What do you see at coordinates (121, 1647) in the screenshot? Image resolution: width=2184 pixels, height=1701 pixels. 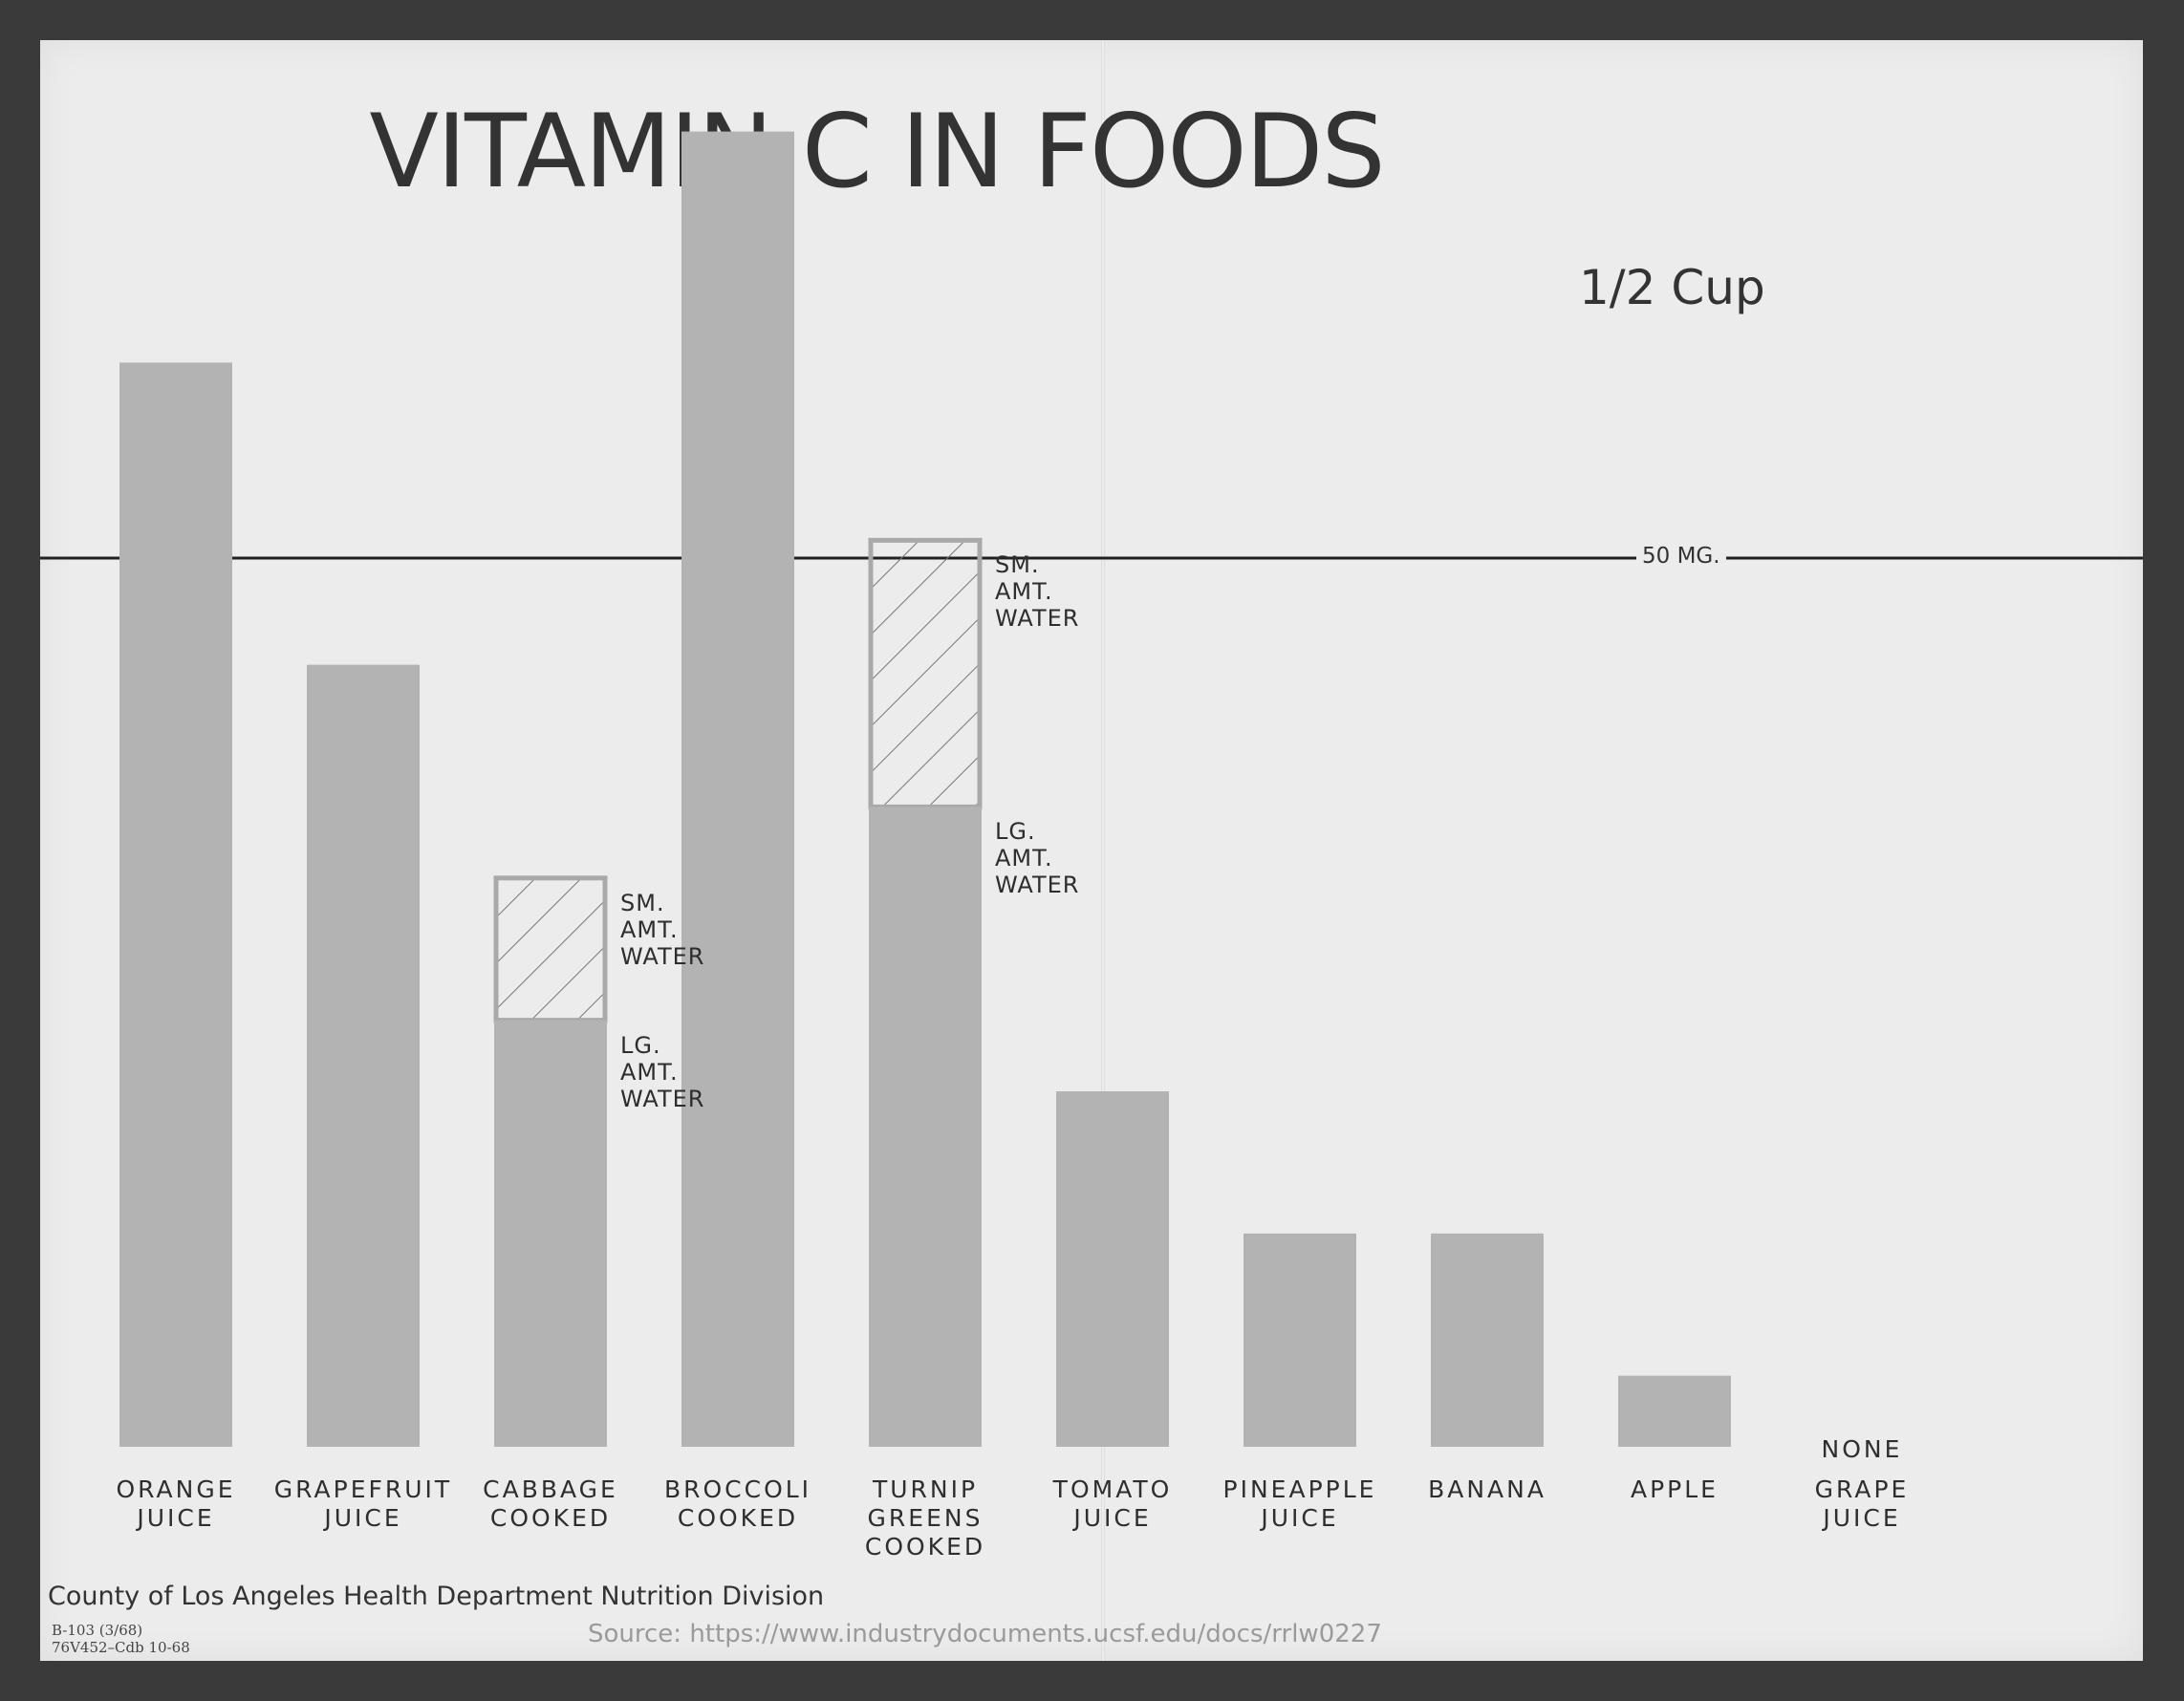 I see `print-code: 76V452–Cdb 10-68` at bounding box center [121, 1647].